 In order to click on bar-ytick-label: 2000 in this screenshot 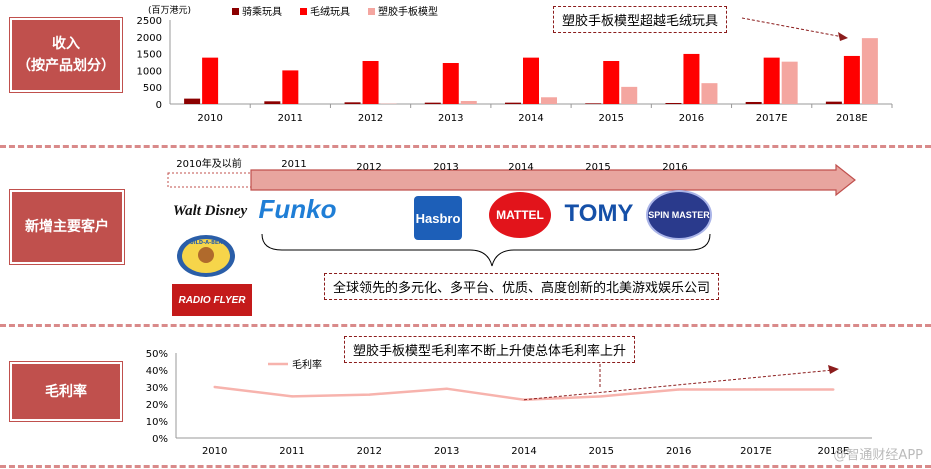, I will do `click(149, 38)`.